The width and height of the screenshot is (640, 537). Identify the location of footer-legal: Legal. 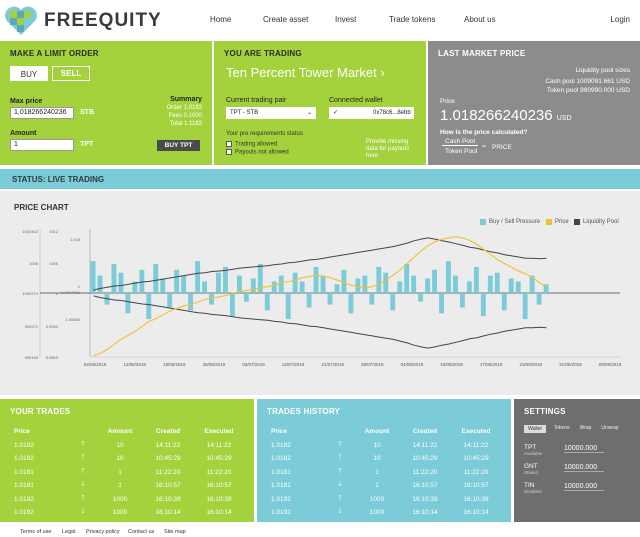
(69, 532).